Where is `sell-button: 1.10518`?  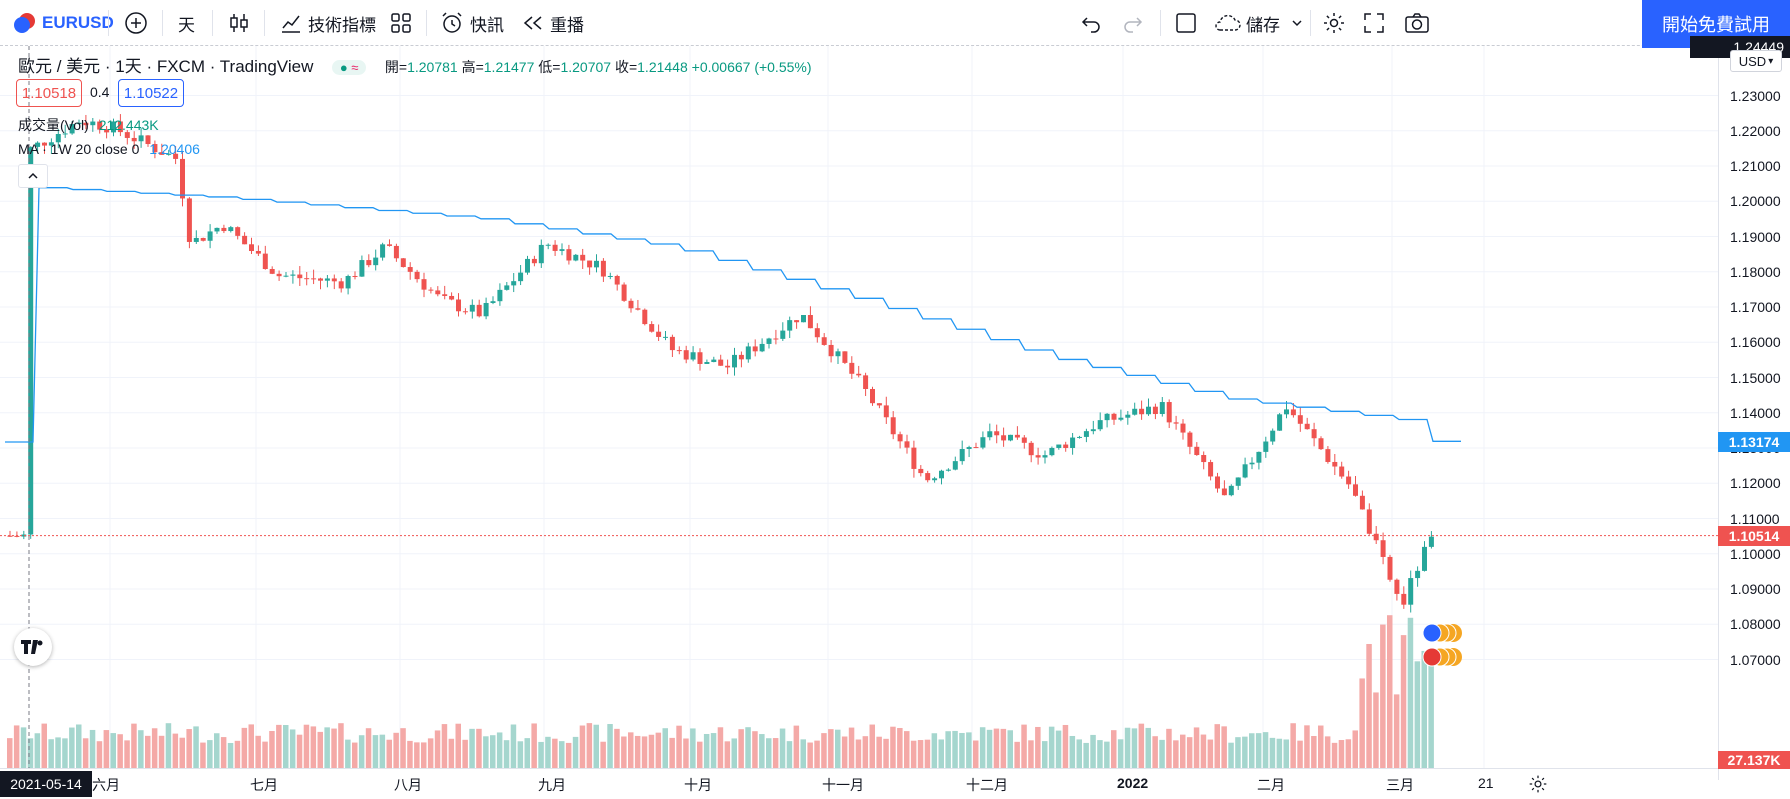
sell-button: 1.10518 is located at coordinates (49, 93).